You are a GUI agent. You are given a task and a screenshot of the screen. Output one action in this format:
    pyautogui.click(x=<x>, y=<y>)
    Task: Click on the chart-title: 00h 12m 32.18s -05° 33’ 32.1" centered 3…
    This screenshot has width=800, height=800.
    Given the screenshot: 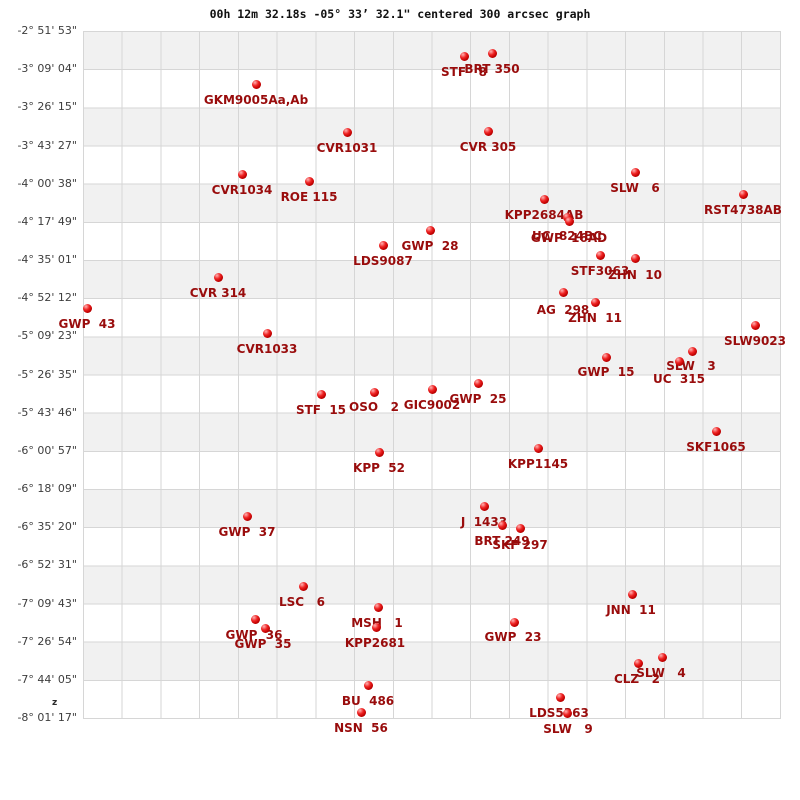 What is the action you would take?
    pyautogui.click(x=400, y=14)
    